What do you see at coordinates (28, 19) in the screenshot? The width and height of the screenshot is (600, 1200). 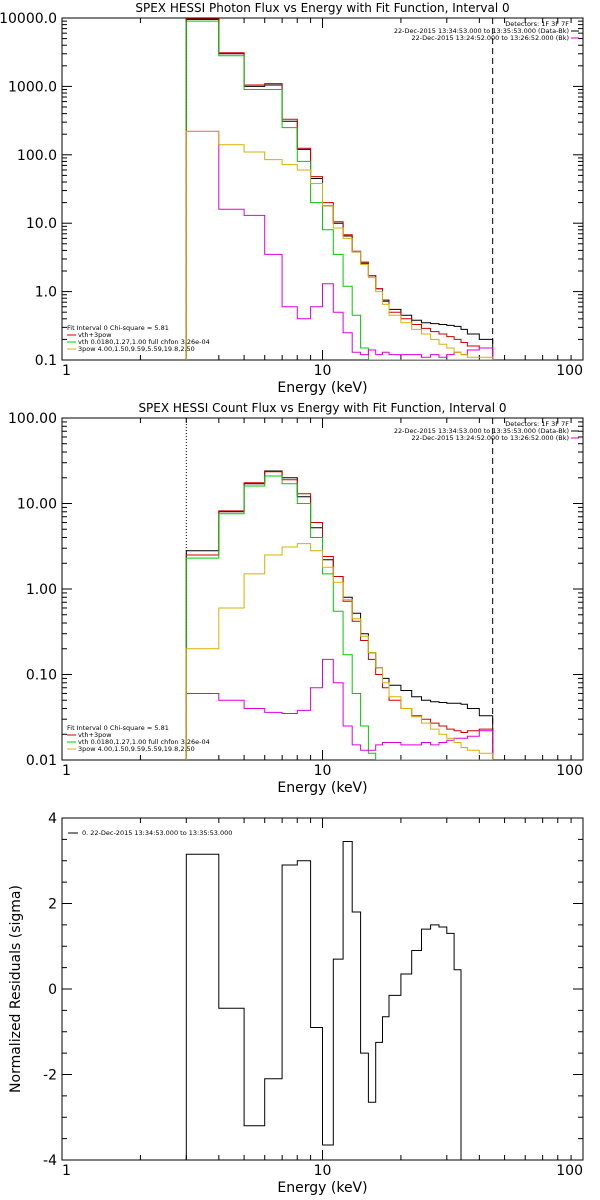 I see `y-tick-label: 10000.0` at bounding box center [28, 19].